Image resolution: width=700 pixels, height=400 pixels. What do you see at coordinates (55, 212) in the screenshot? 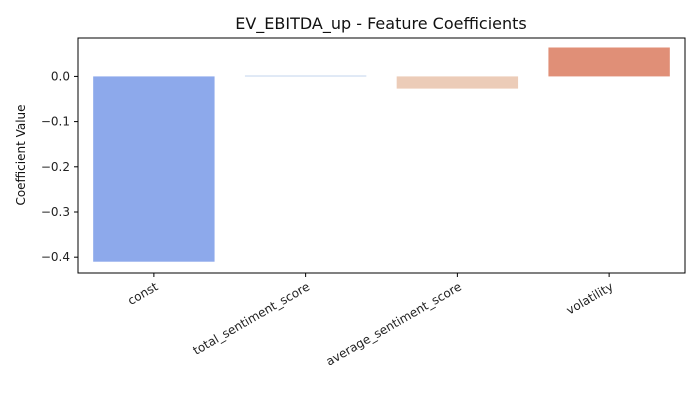
I see `y-tick-label: −0.3` at bounding box center [55, 212].